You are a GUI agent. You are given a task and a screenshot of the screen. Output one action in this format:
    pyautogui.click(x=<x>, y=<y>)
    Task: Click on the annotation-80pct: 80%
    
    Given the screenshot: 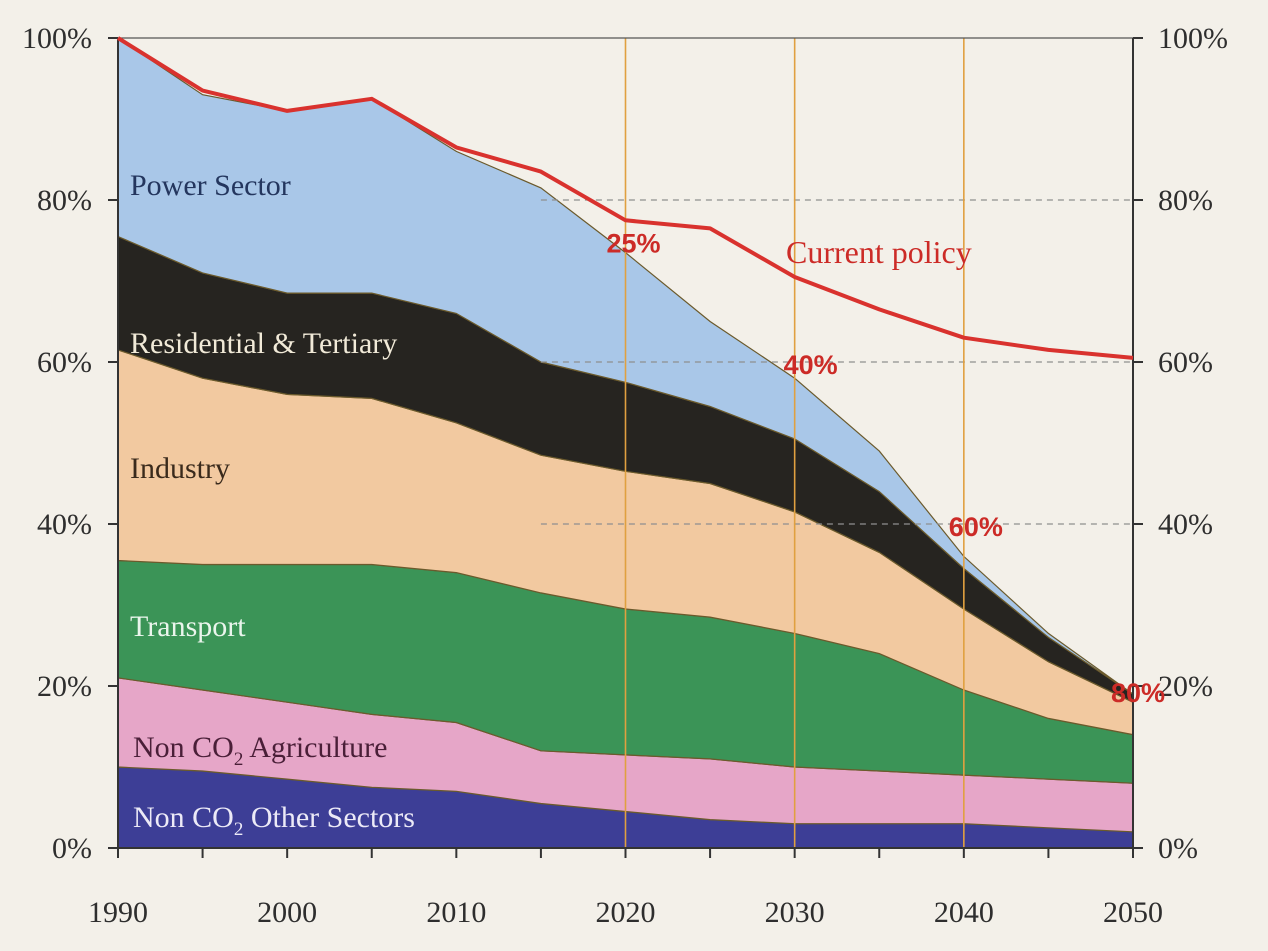 What is the action you would take?
    pyautogui.click(x=1138, y=693)
    